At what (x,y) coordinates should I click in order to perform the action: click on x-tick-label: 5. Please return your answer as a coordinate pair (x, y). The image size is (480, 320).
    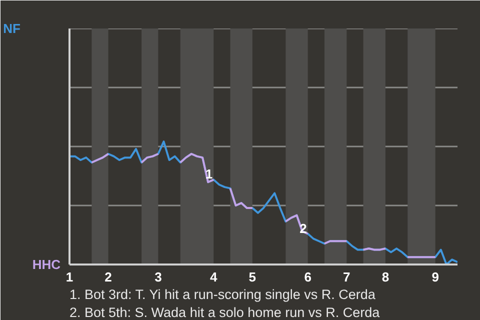
    Looking at the image, I should click on (252, 277).